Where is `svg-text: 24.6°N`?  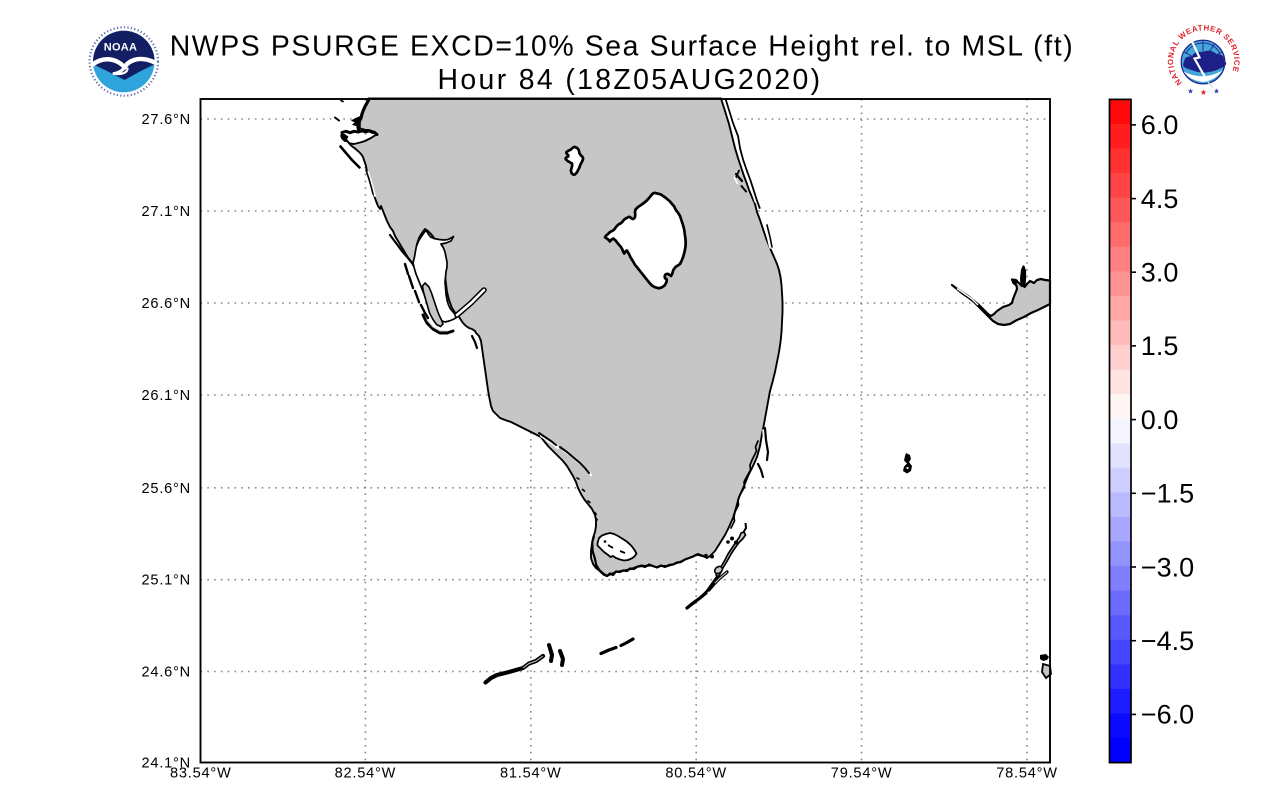 svg-text: 24.6°N is located at coordinates (166, 673).